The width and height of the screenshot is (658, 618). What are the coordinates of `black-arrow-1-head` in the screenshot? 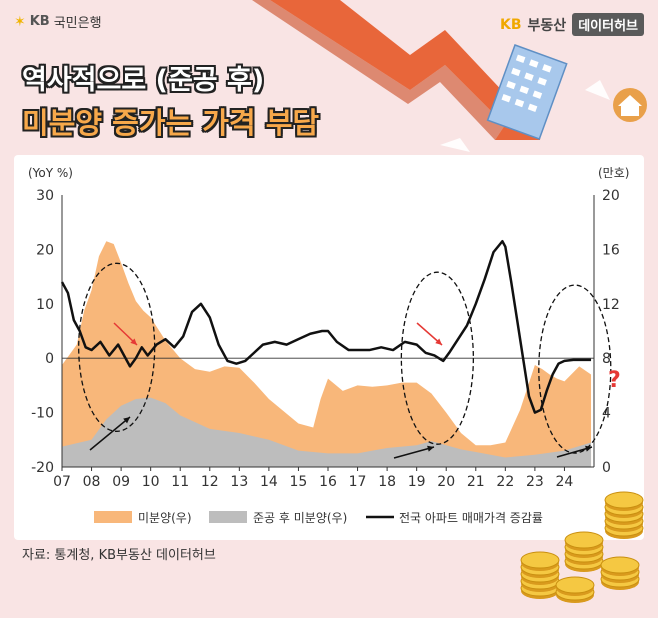 It's located at (126, 420).